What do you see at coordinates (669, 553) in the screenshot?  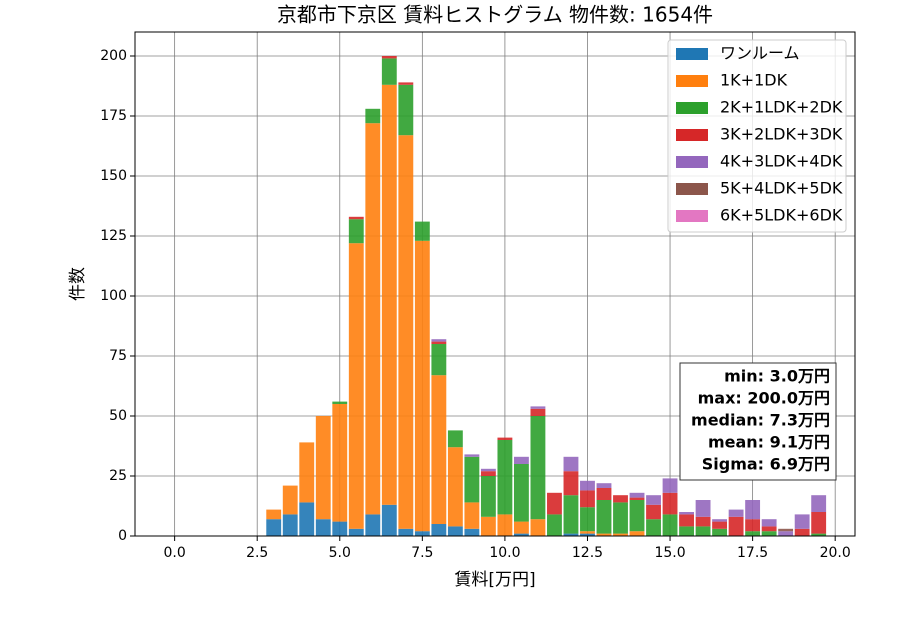 I see `x-tick-label: 15.0` at bounding box center [669, 553].